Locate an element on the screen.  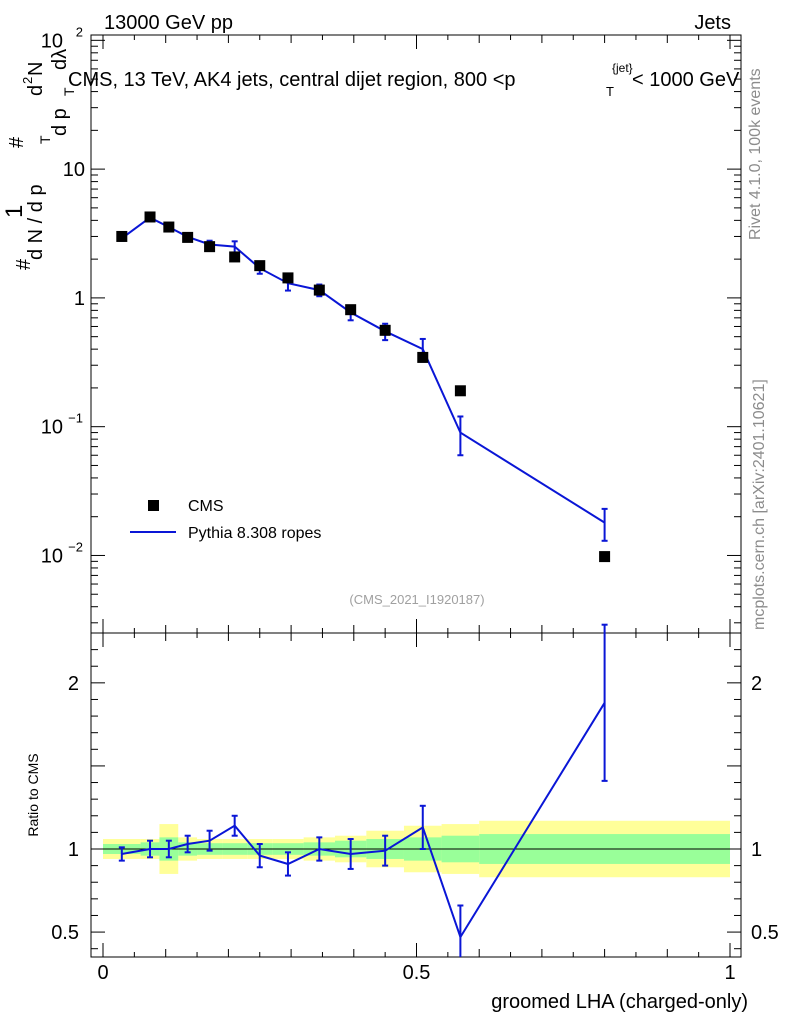
header-right: Jets is located at coordinates (712, 23).